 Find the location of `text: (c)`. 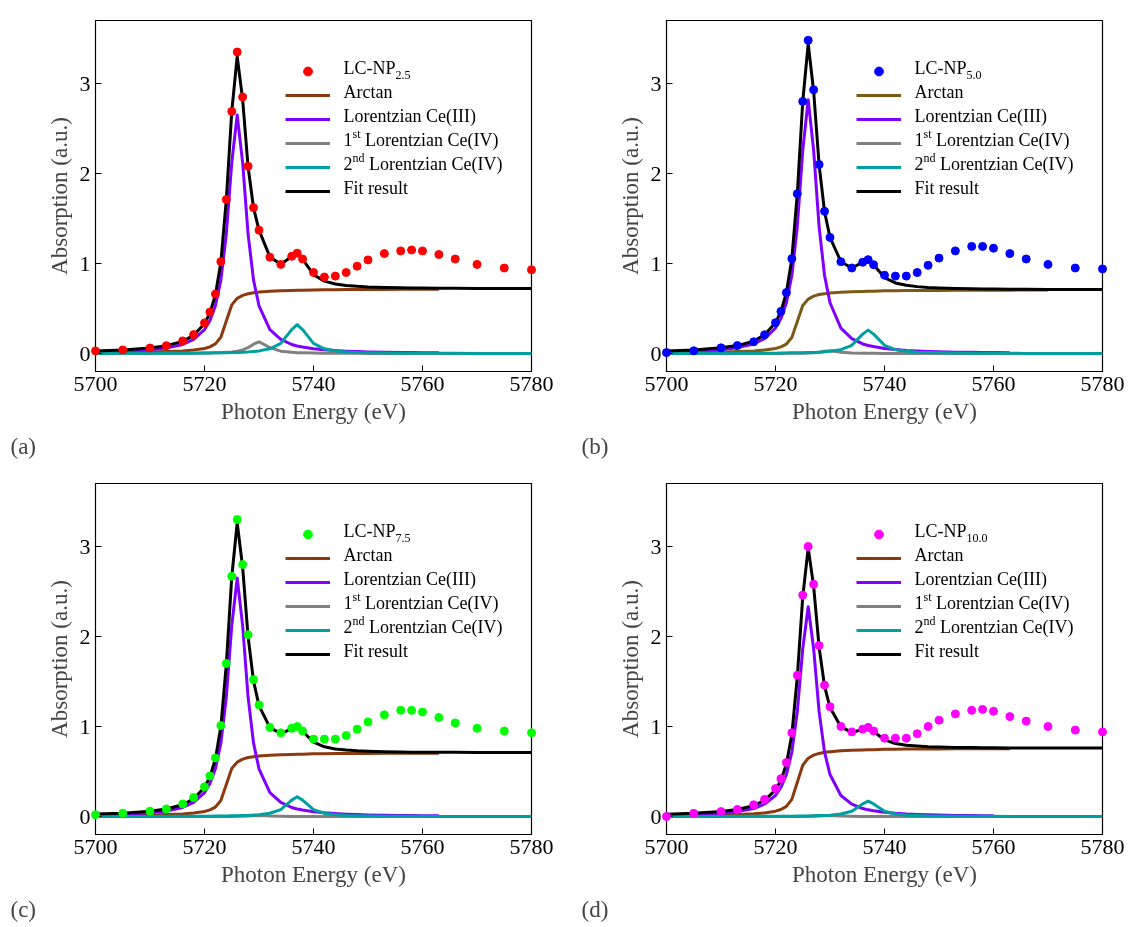

text: (c) is located at coordinates (23, 909).